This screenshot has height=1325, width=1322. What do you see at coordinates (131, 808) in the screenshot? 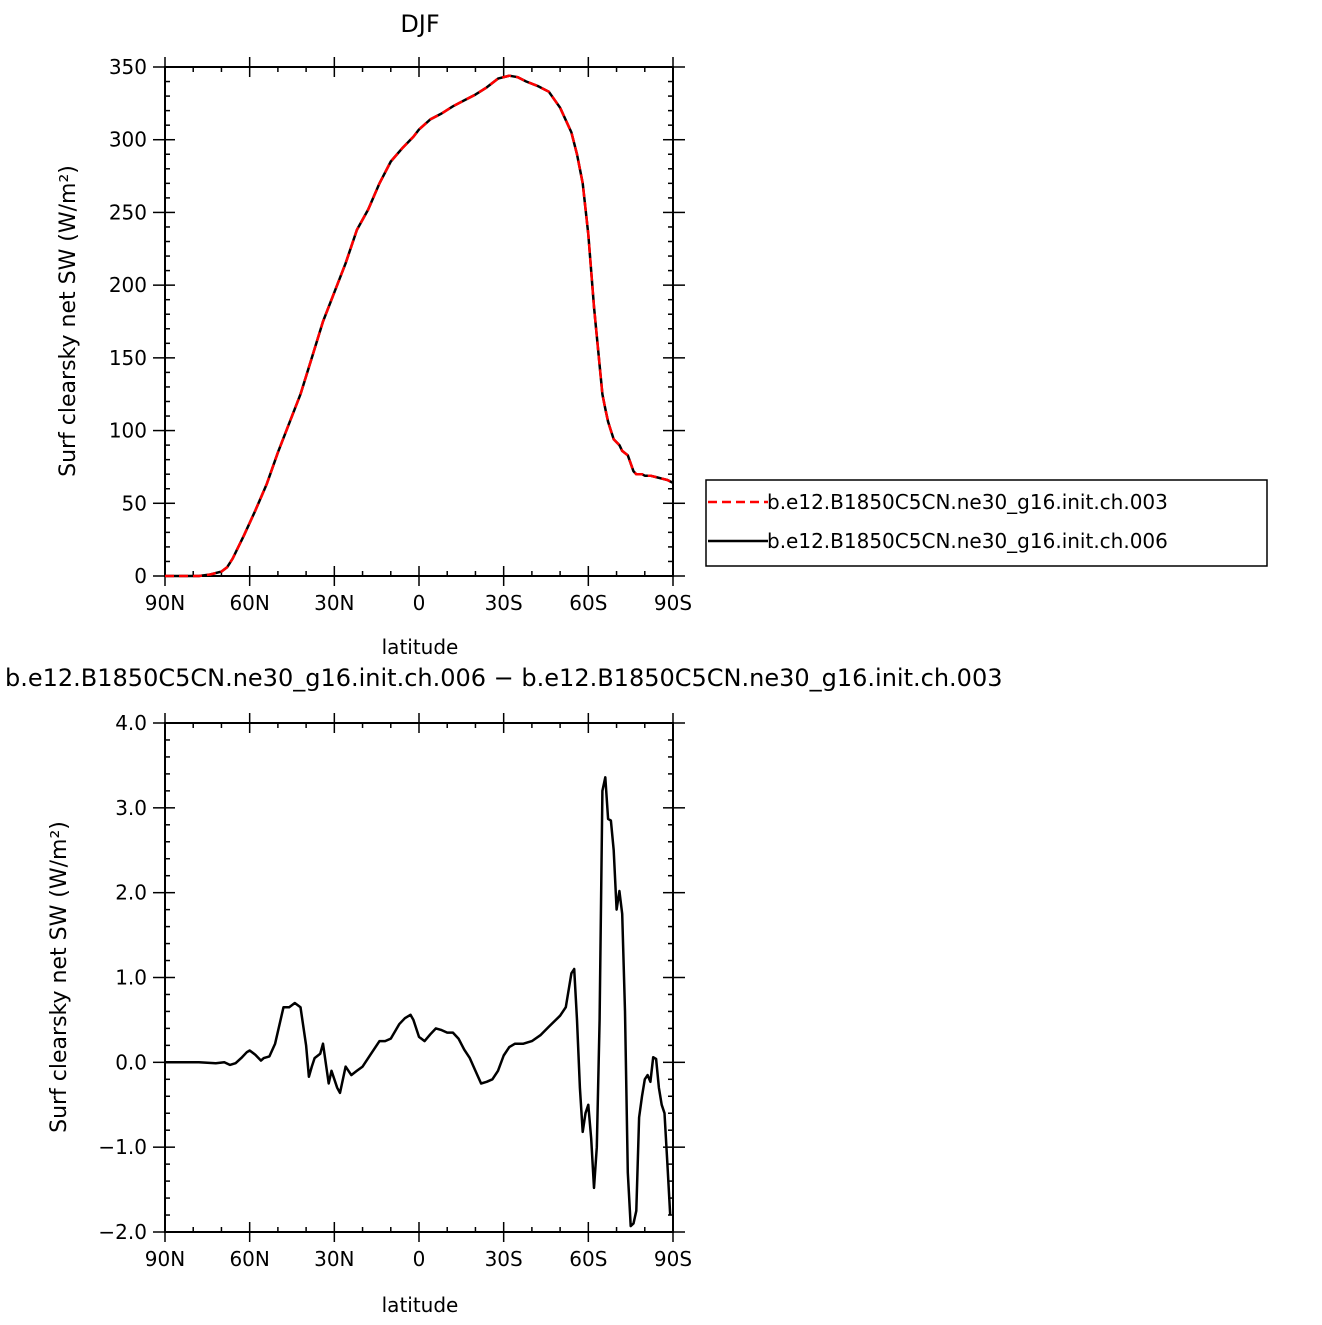
I see `bottom-y-tick-label: 3.0` at bounding box center [131, 808].